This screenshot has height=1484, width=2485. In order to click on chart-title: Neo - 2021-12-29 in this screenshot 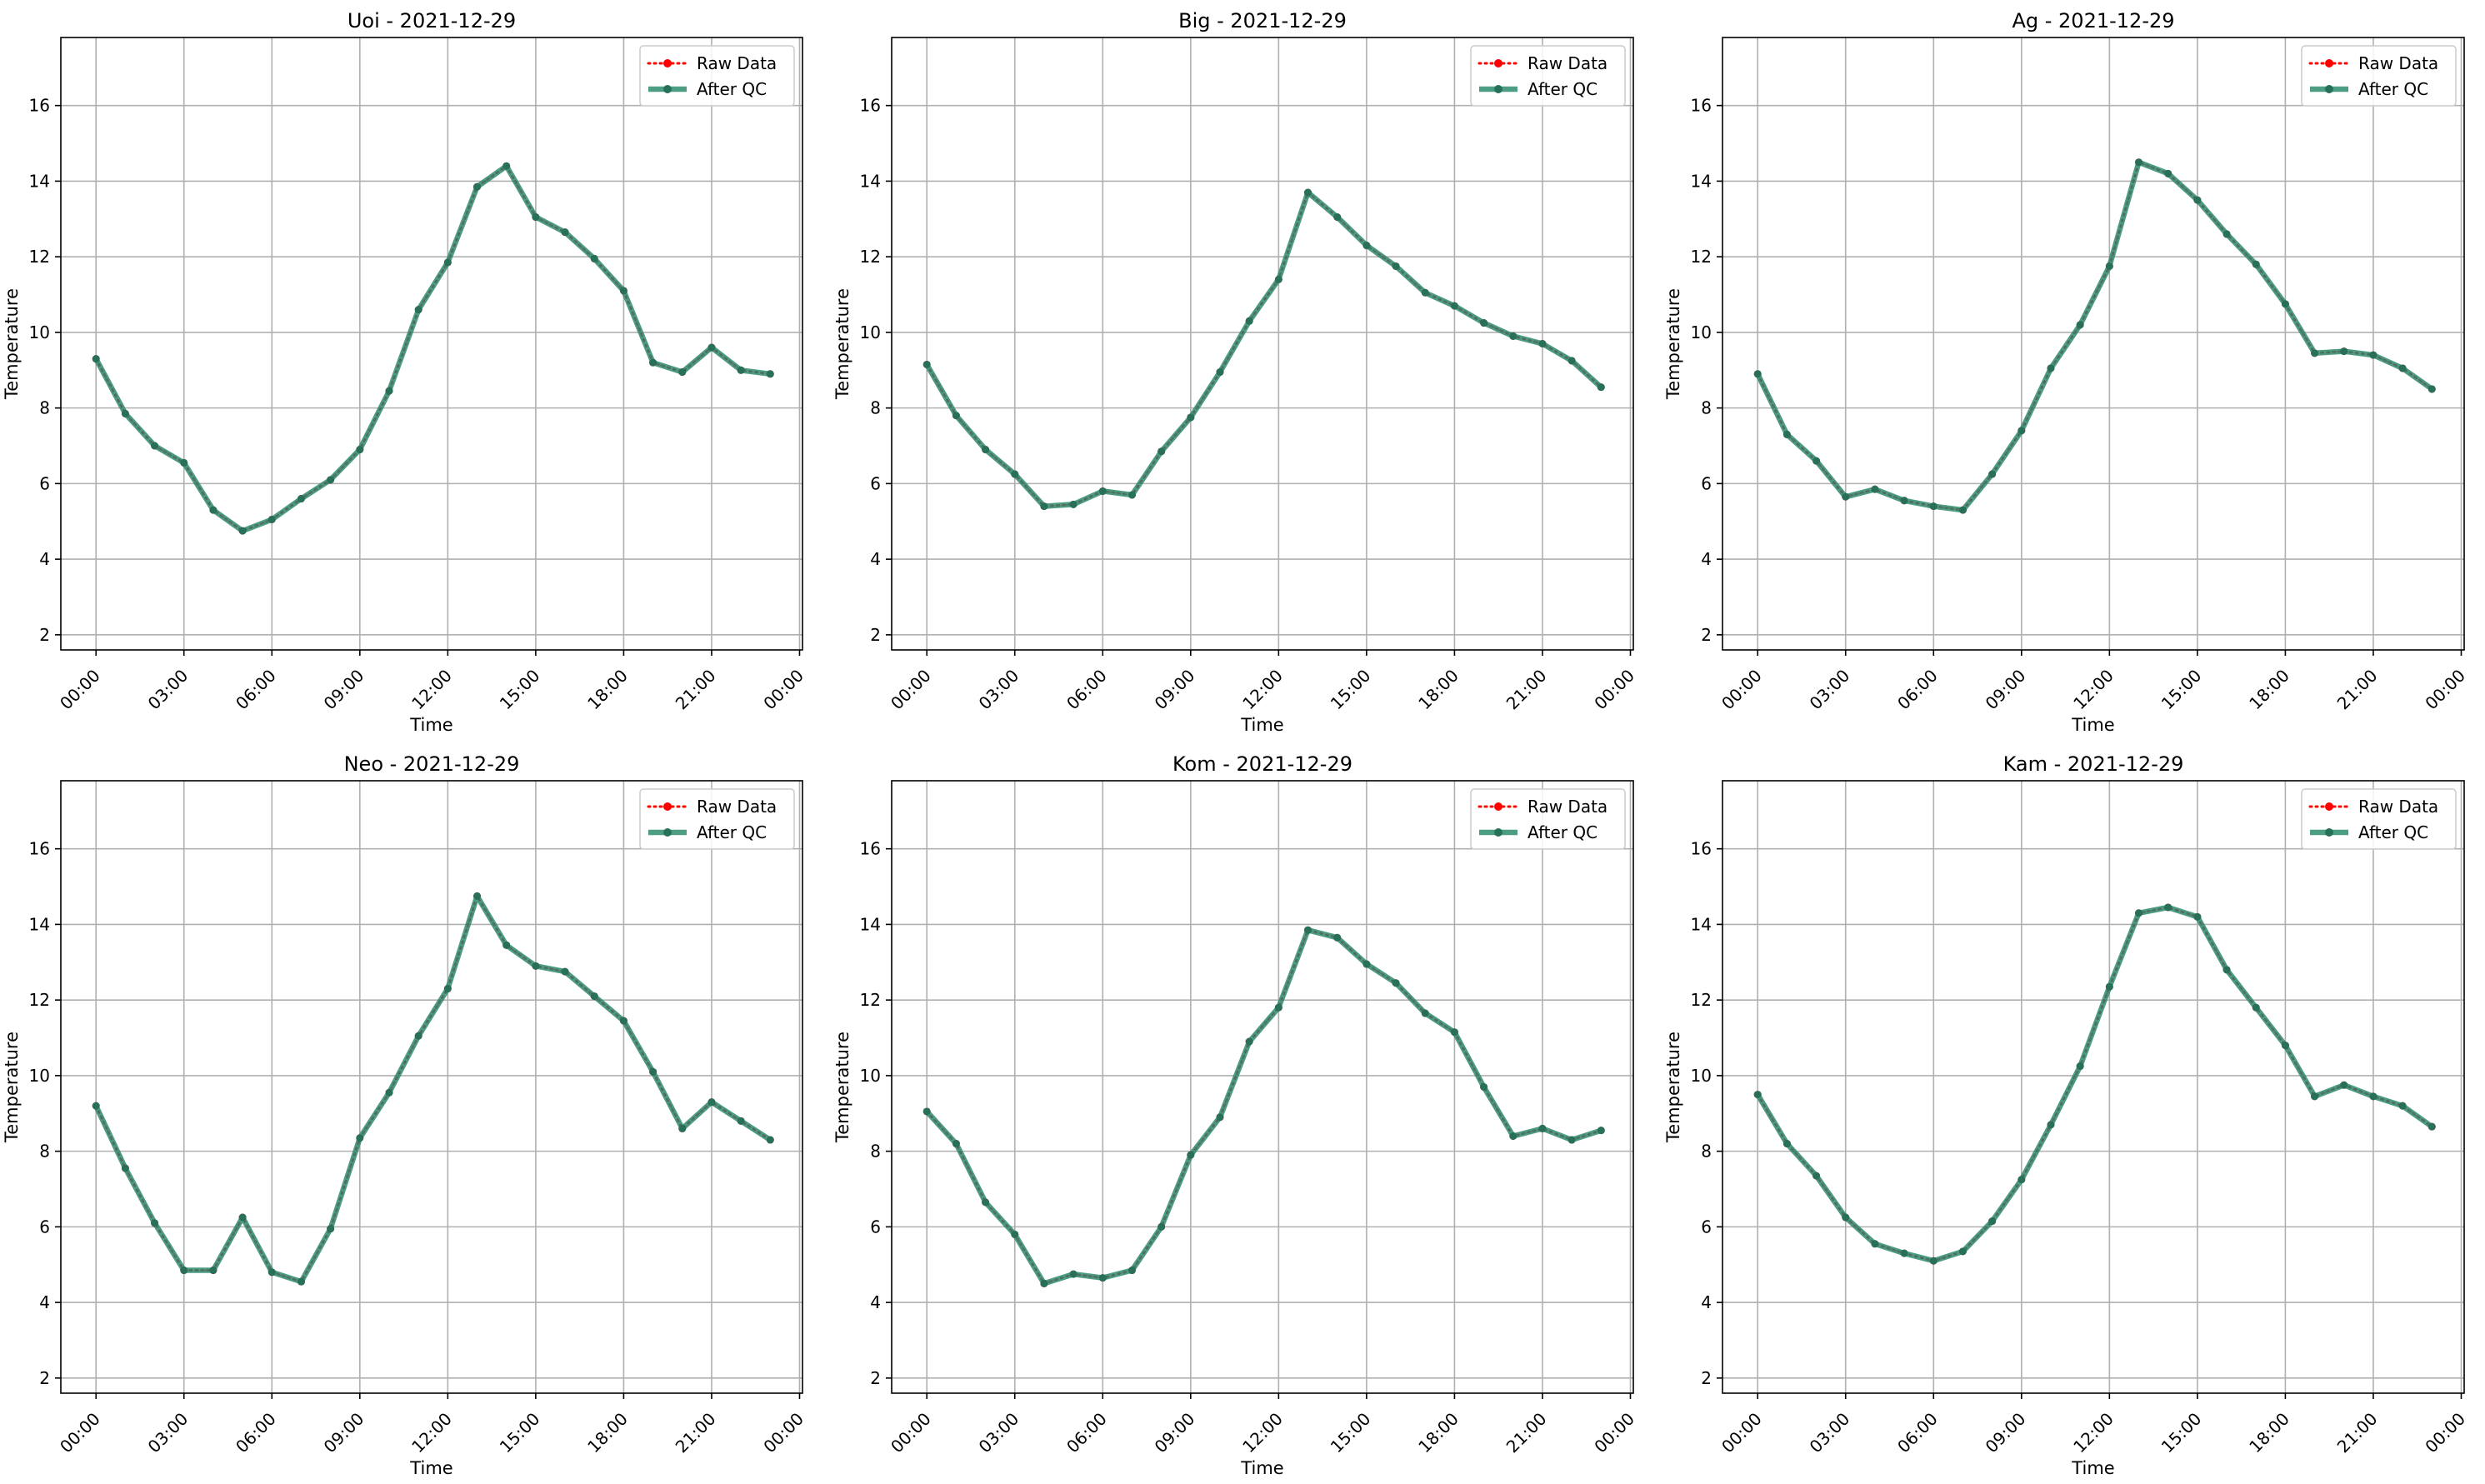, I will do `click(432, 764)`.